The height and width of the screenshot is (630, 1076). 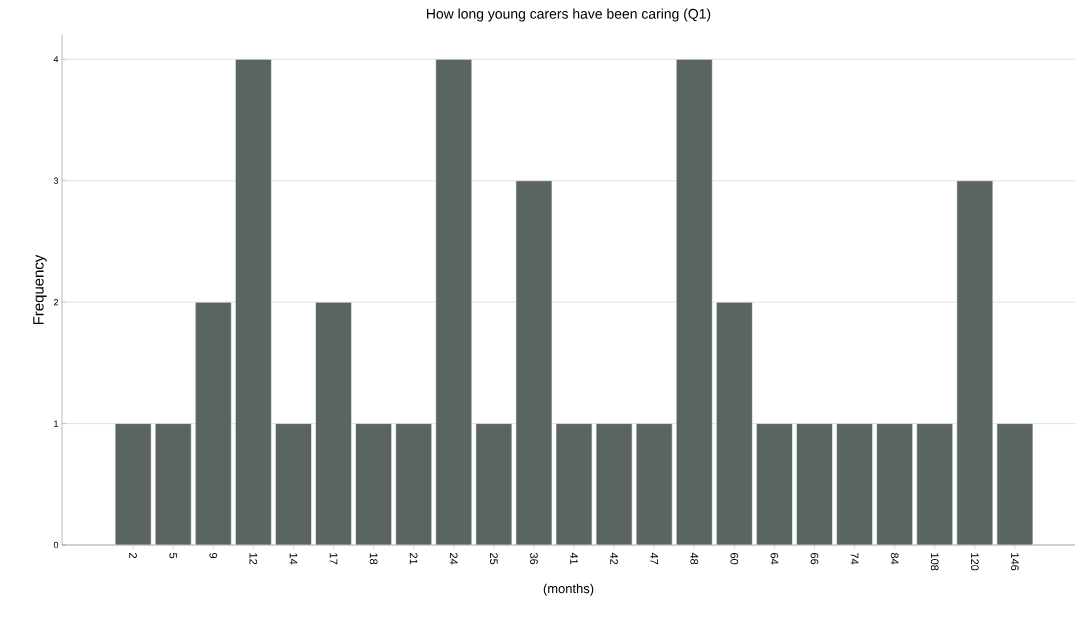 I want to click on y-tick-label: 2, so click(x=56, y=302).